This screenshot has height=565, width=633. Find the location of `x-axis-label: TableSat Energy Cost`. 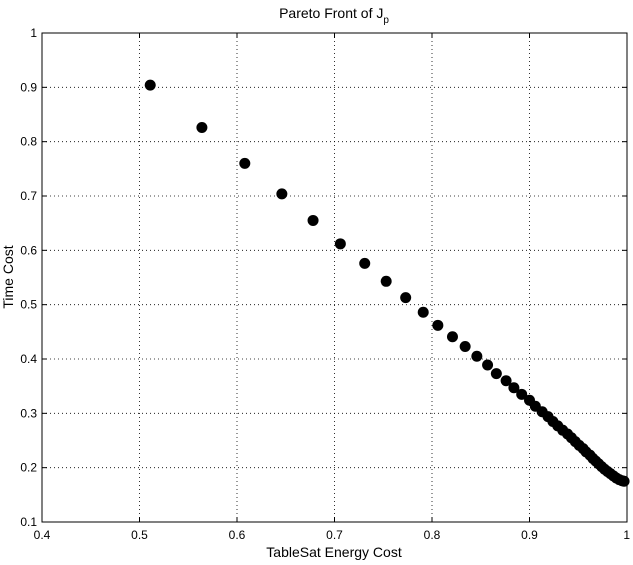

x-axis-label: TableSat Energy Cost is located at coordinates (334, 552).